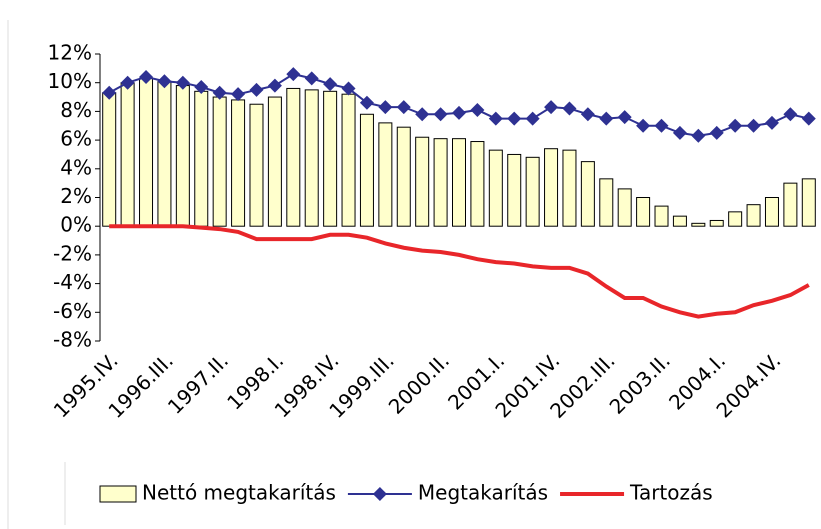 The image size is (821, 529). What do you see at coordinates (72, 253) in the screenshot?
I see `y-tick-label: -2%` at bounding box center [72, 253].